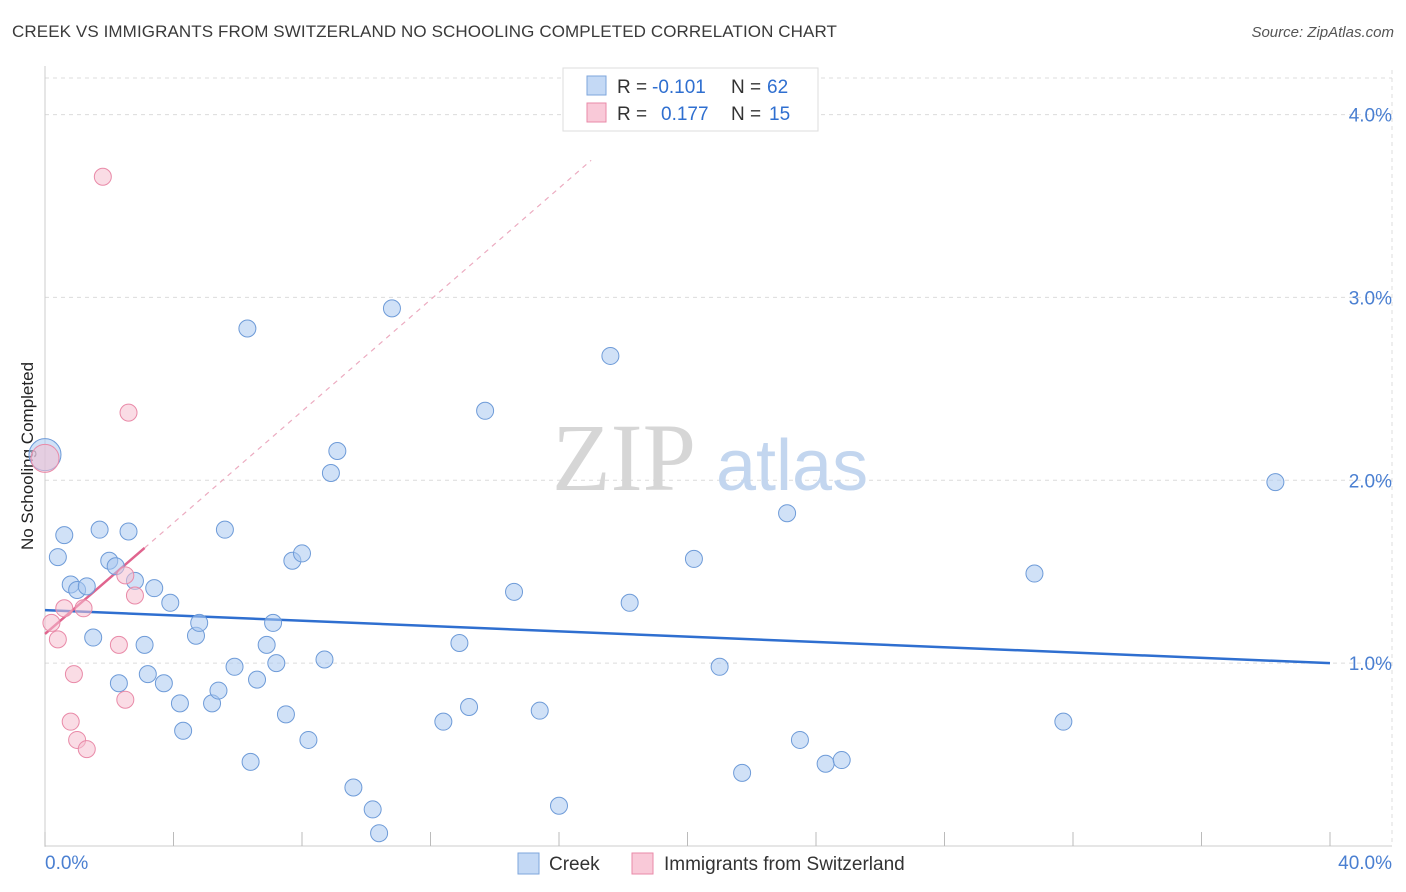 This screenshot has height=892, width=1406. What do you see at coordinates (687, 839) in the screenshot?
I see `x-tick-marks` at bounding box center [687, 839].